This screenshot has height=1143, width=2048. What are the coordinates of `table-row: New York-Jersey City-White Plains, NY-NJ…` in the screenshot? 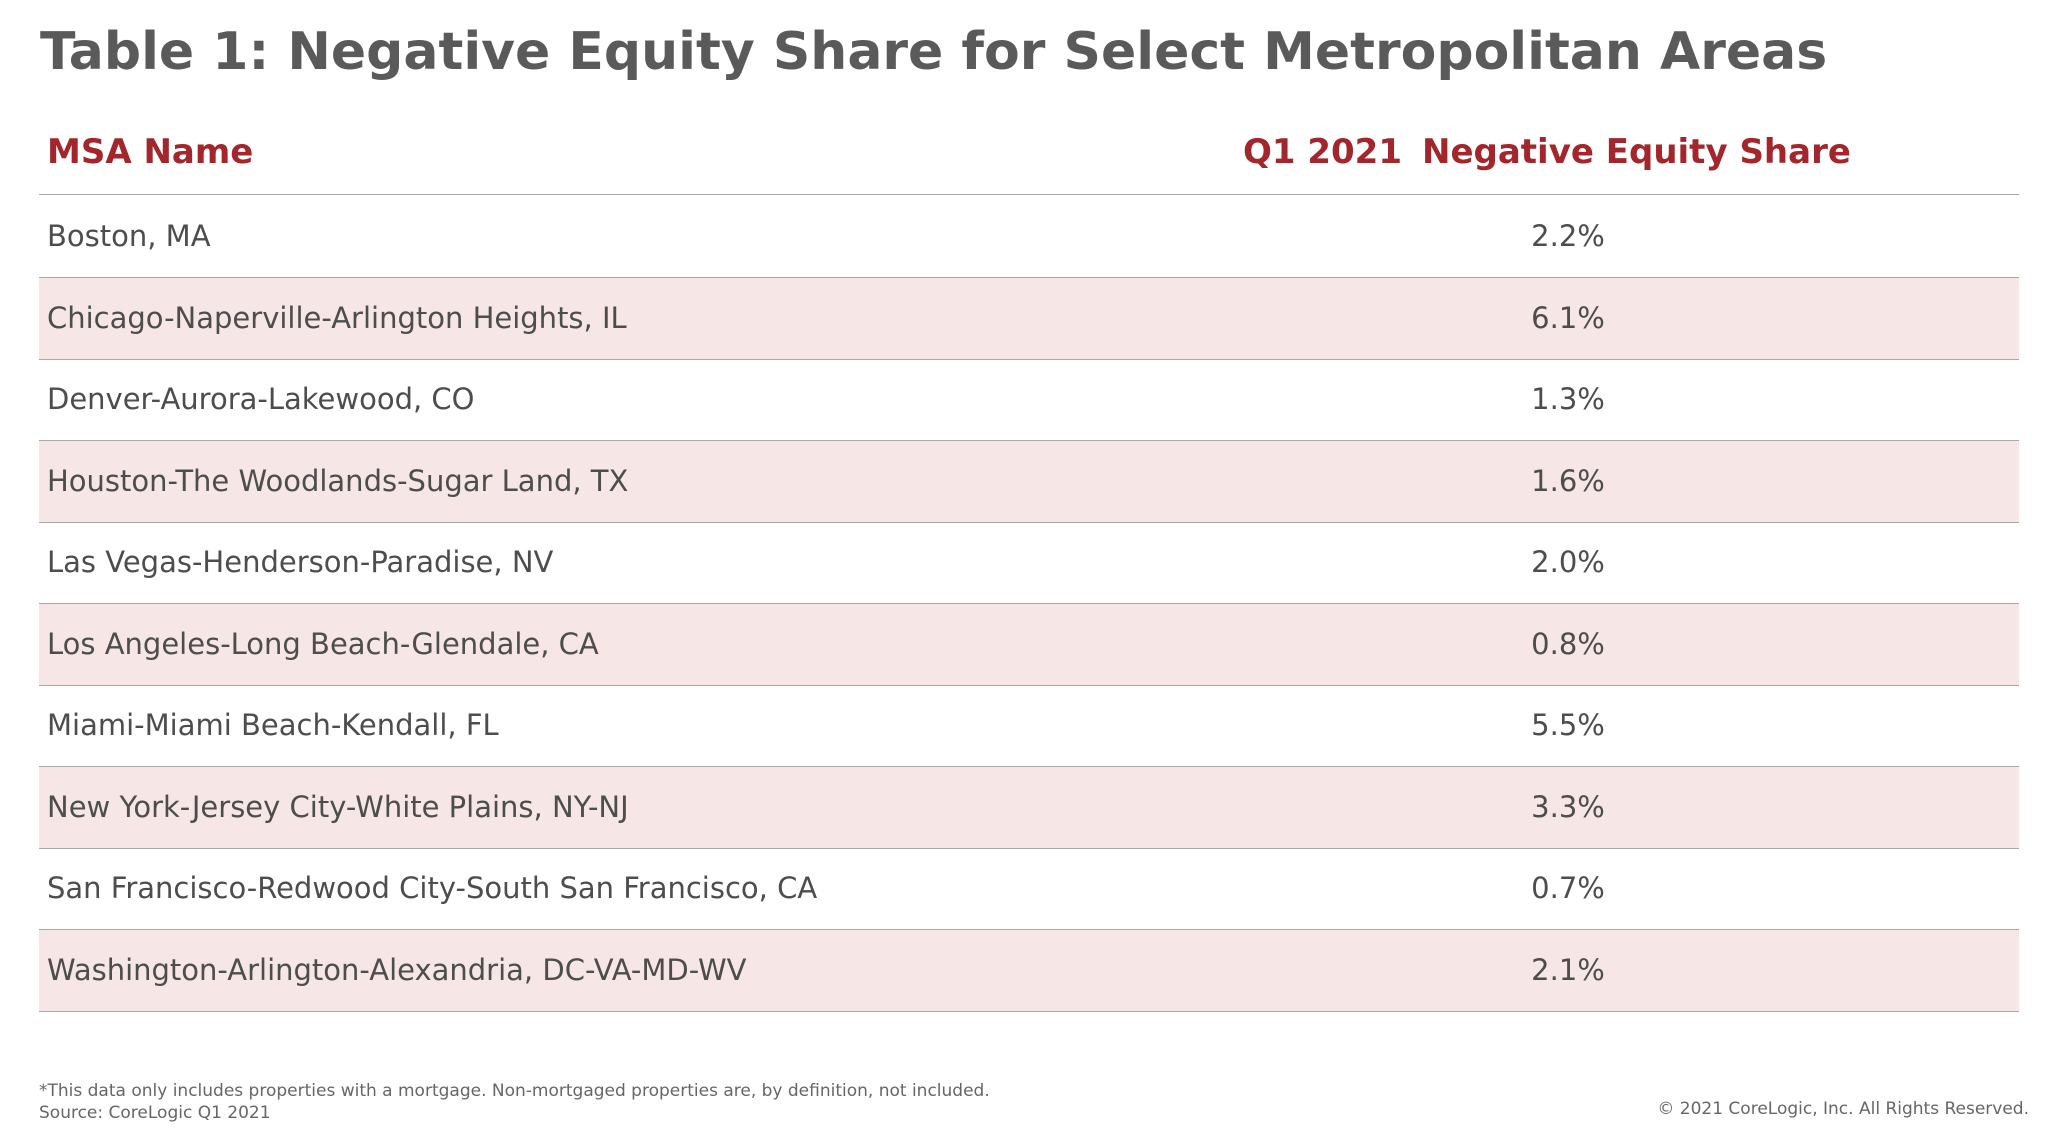 It's located at (1029, 807).